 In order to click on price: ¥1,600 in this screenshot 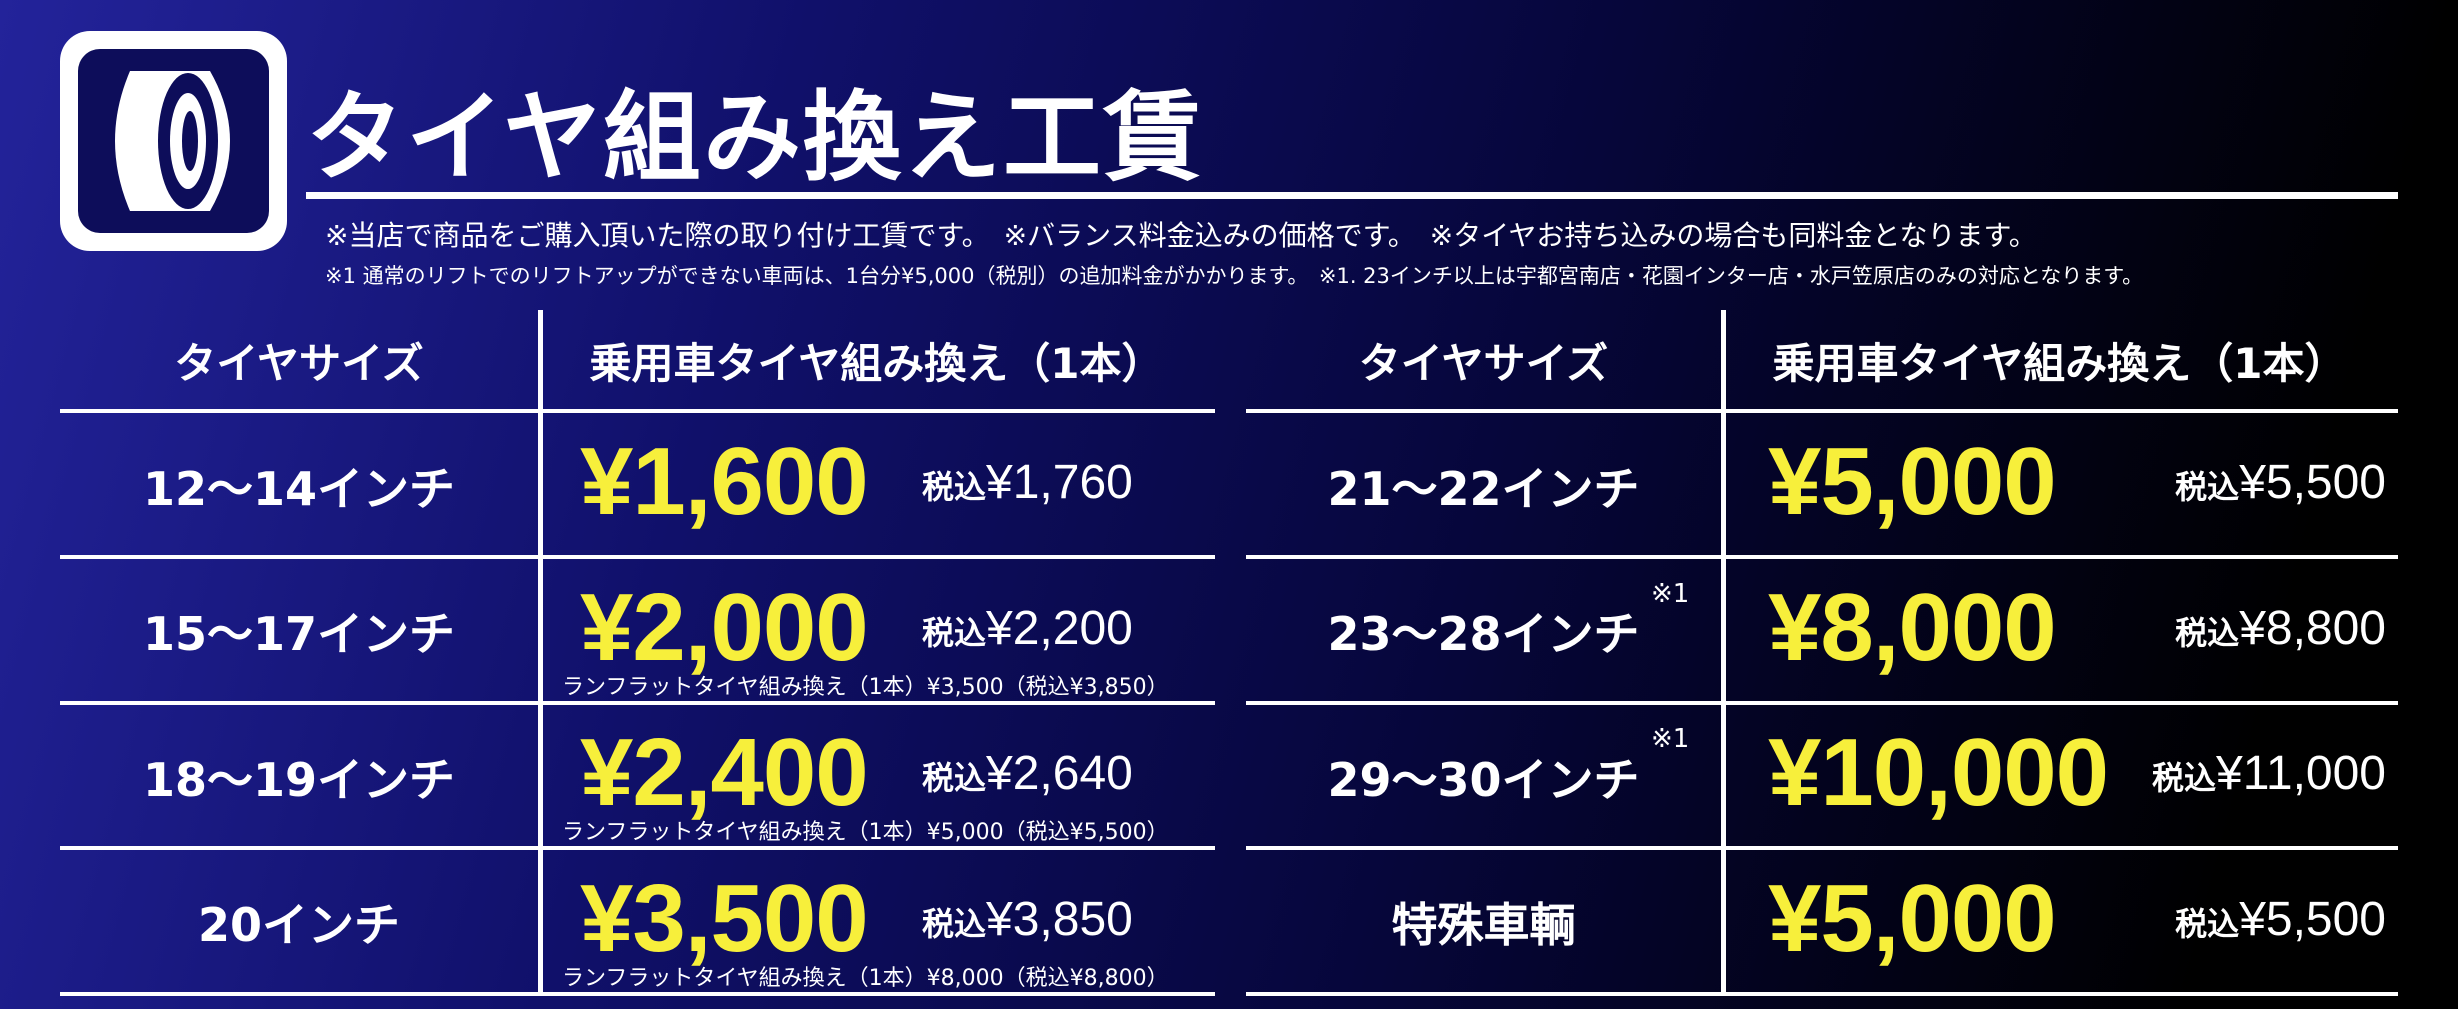, I will do `click(724, 481)`.